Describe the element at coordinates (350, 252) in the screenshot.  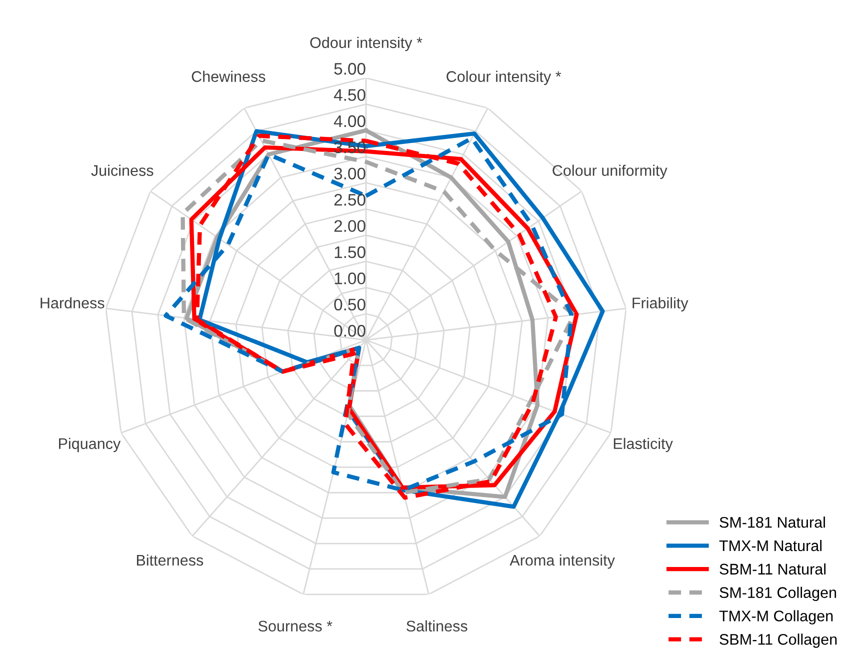
I see `y-tick-label: 1.50` at that location.